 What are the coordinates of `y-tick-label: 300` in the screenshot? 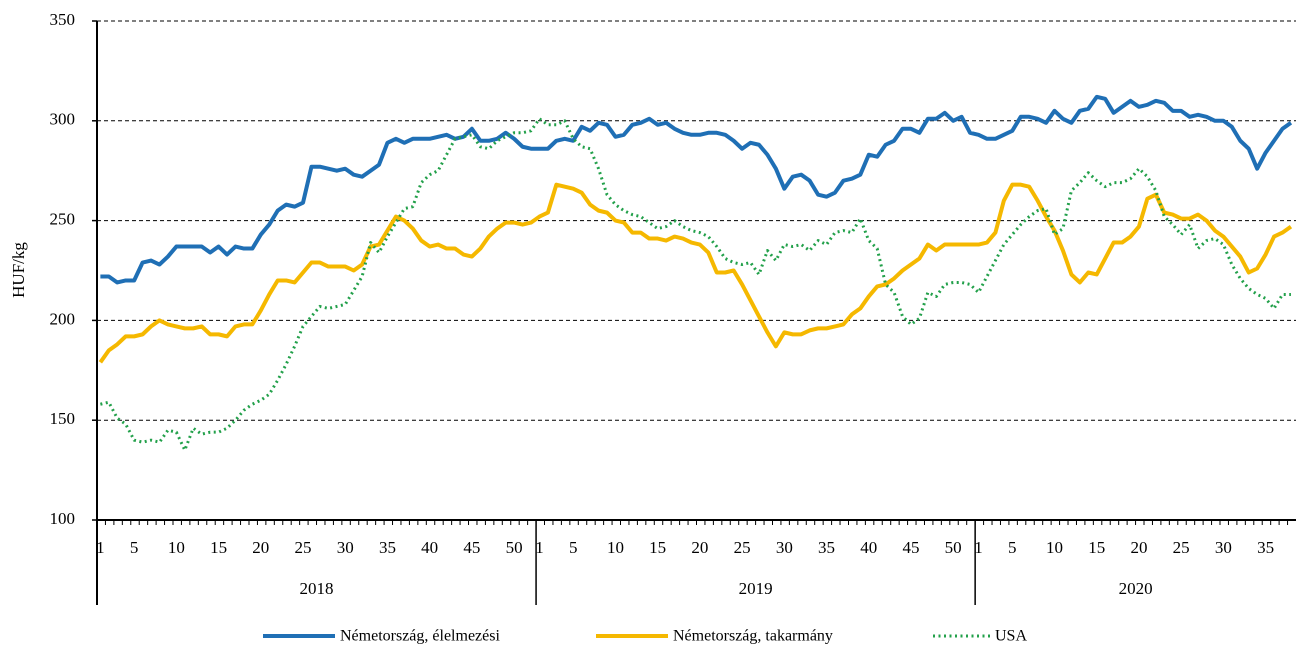 It's located at (63, 119).